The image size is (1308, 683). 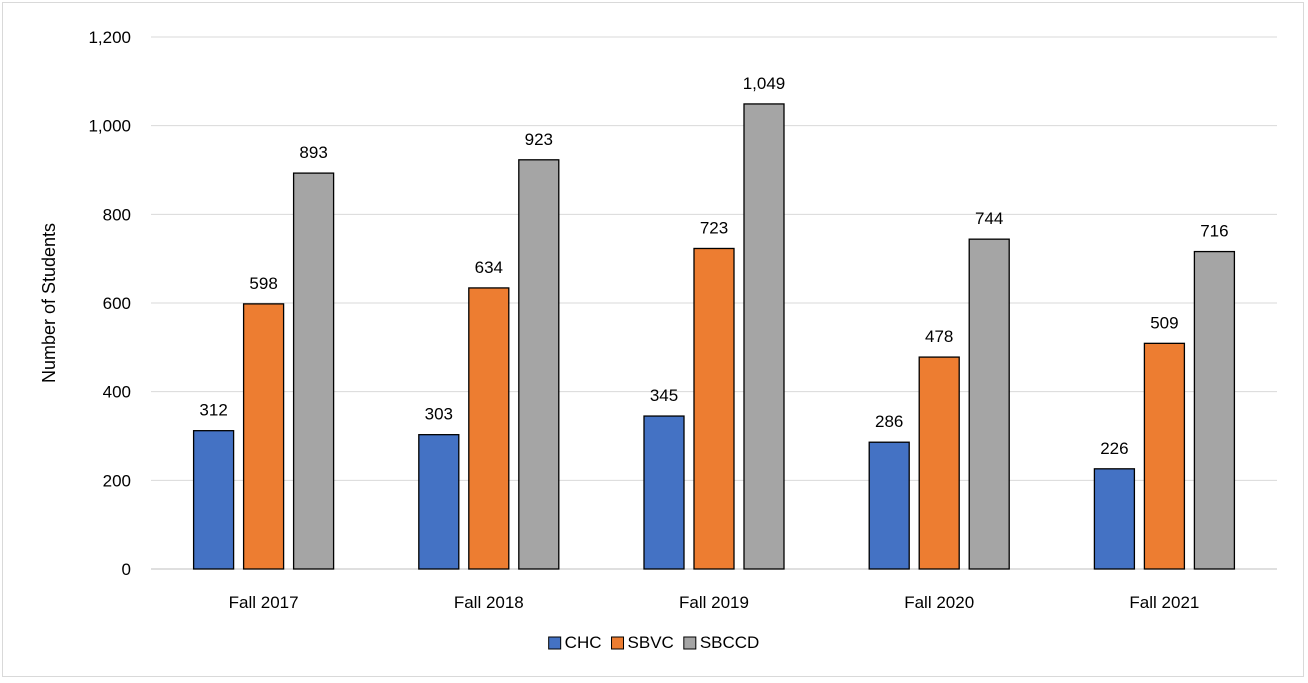 I want to click on y-tick-label: 0, so click(x=126, y=569).